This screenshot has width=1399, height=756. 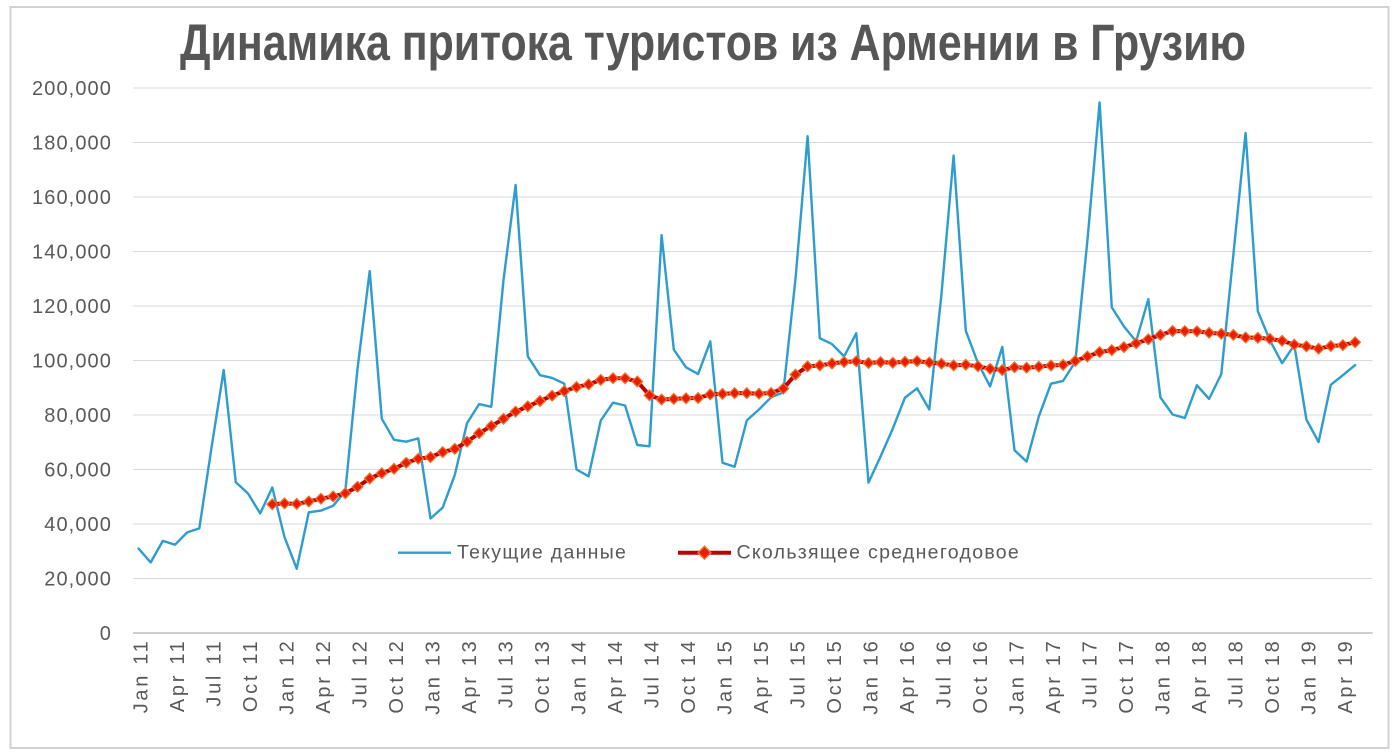 What do you see at coordinates (142, 676) in the screenshot?
I see `svg-text: Jan 11` at bounding box center [142, 676].